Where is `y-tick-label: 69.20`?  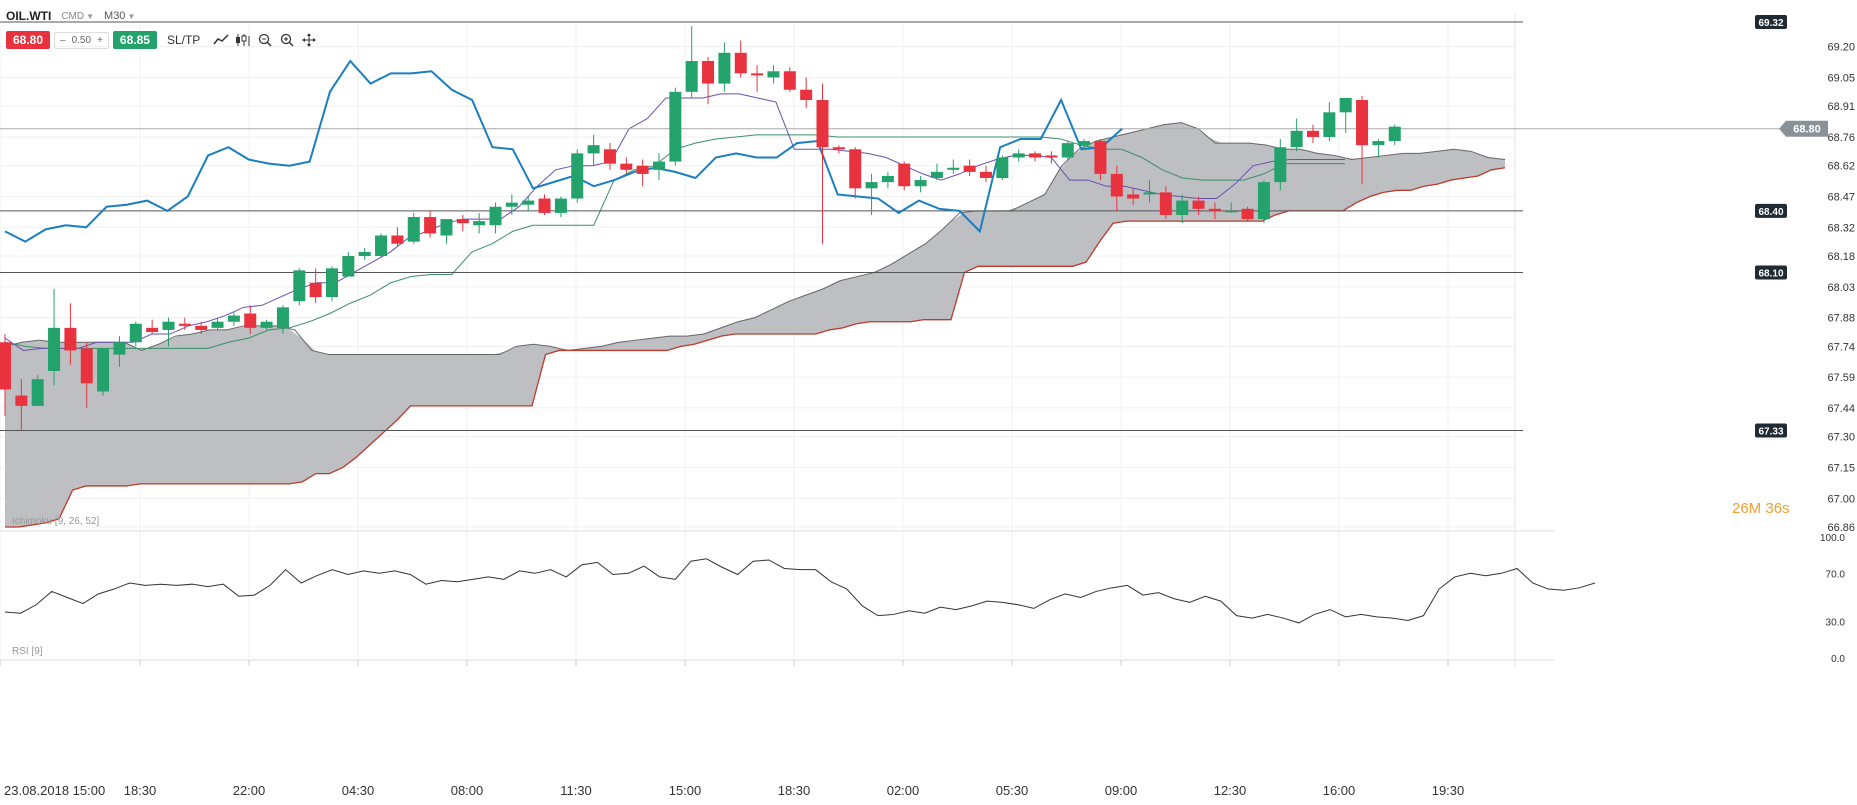
y-tick-label: 69.20 is located at coordinates (1841, 48).